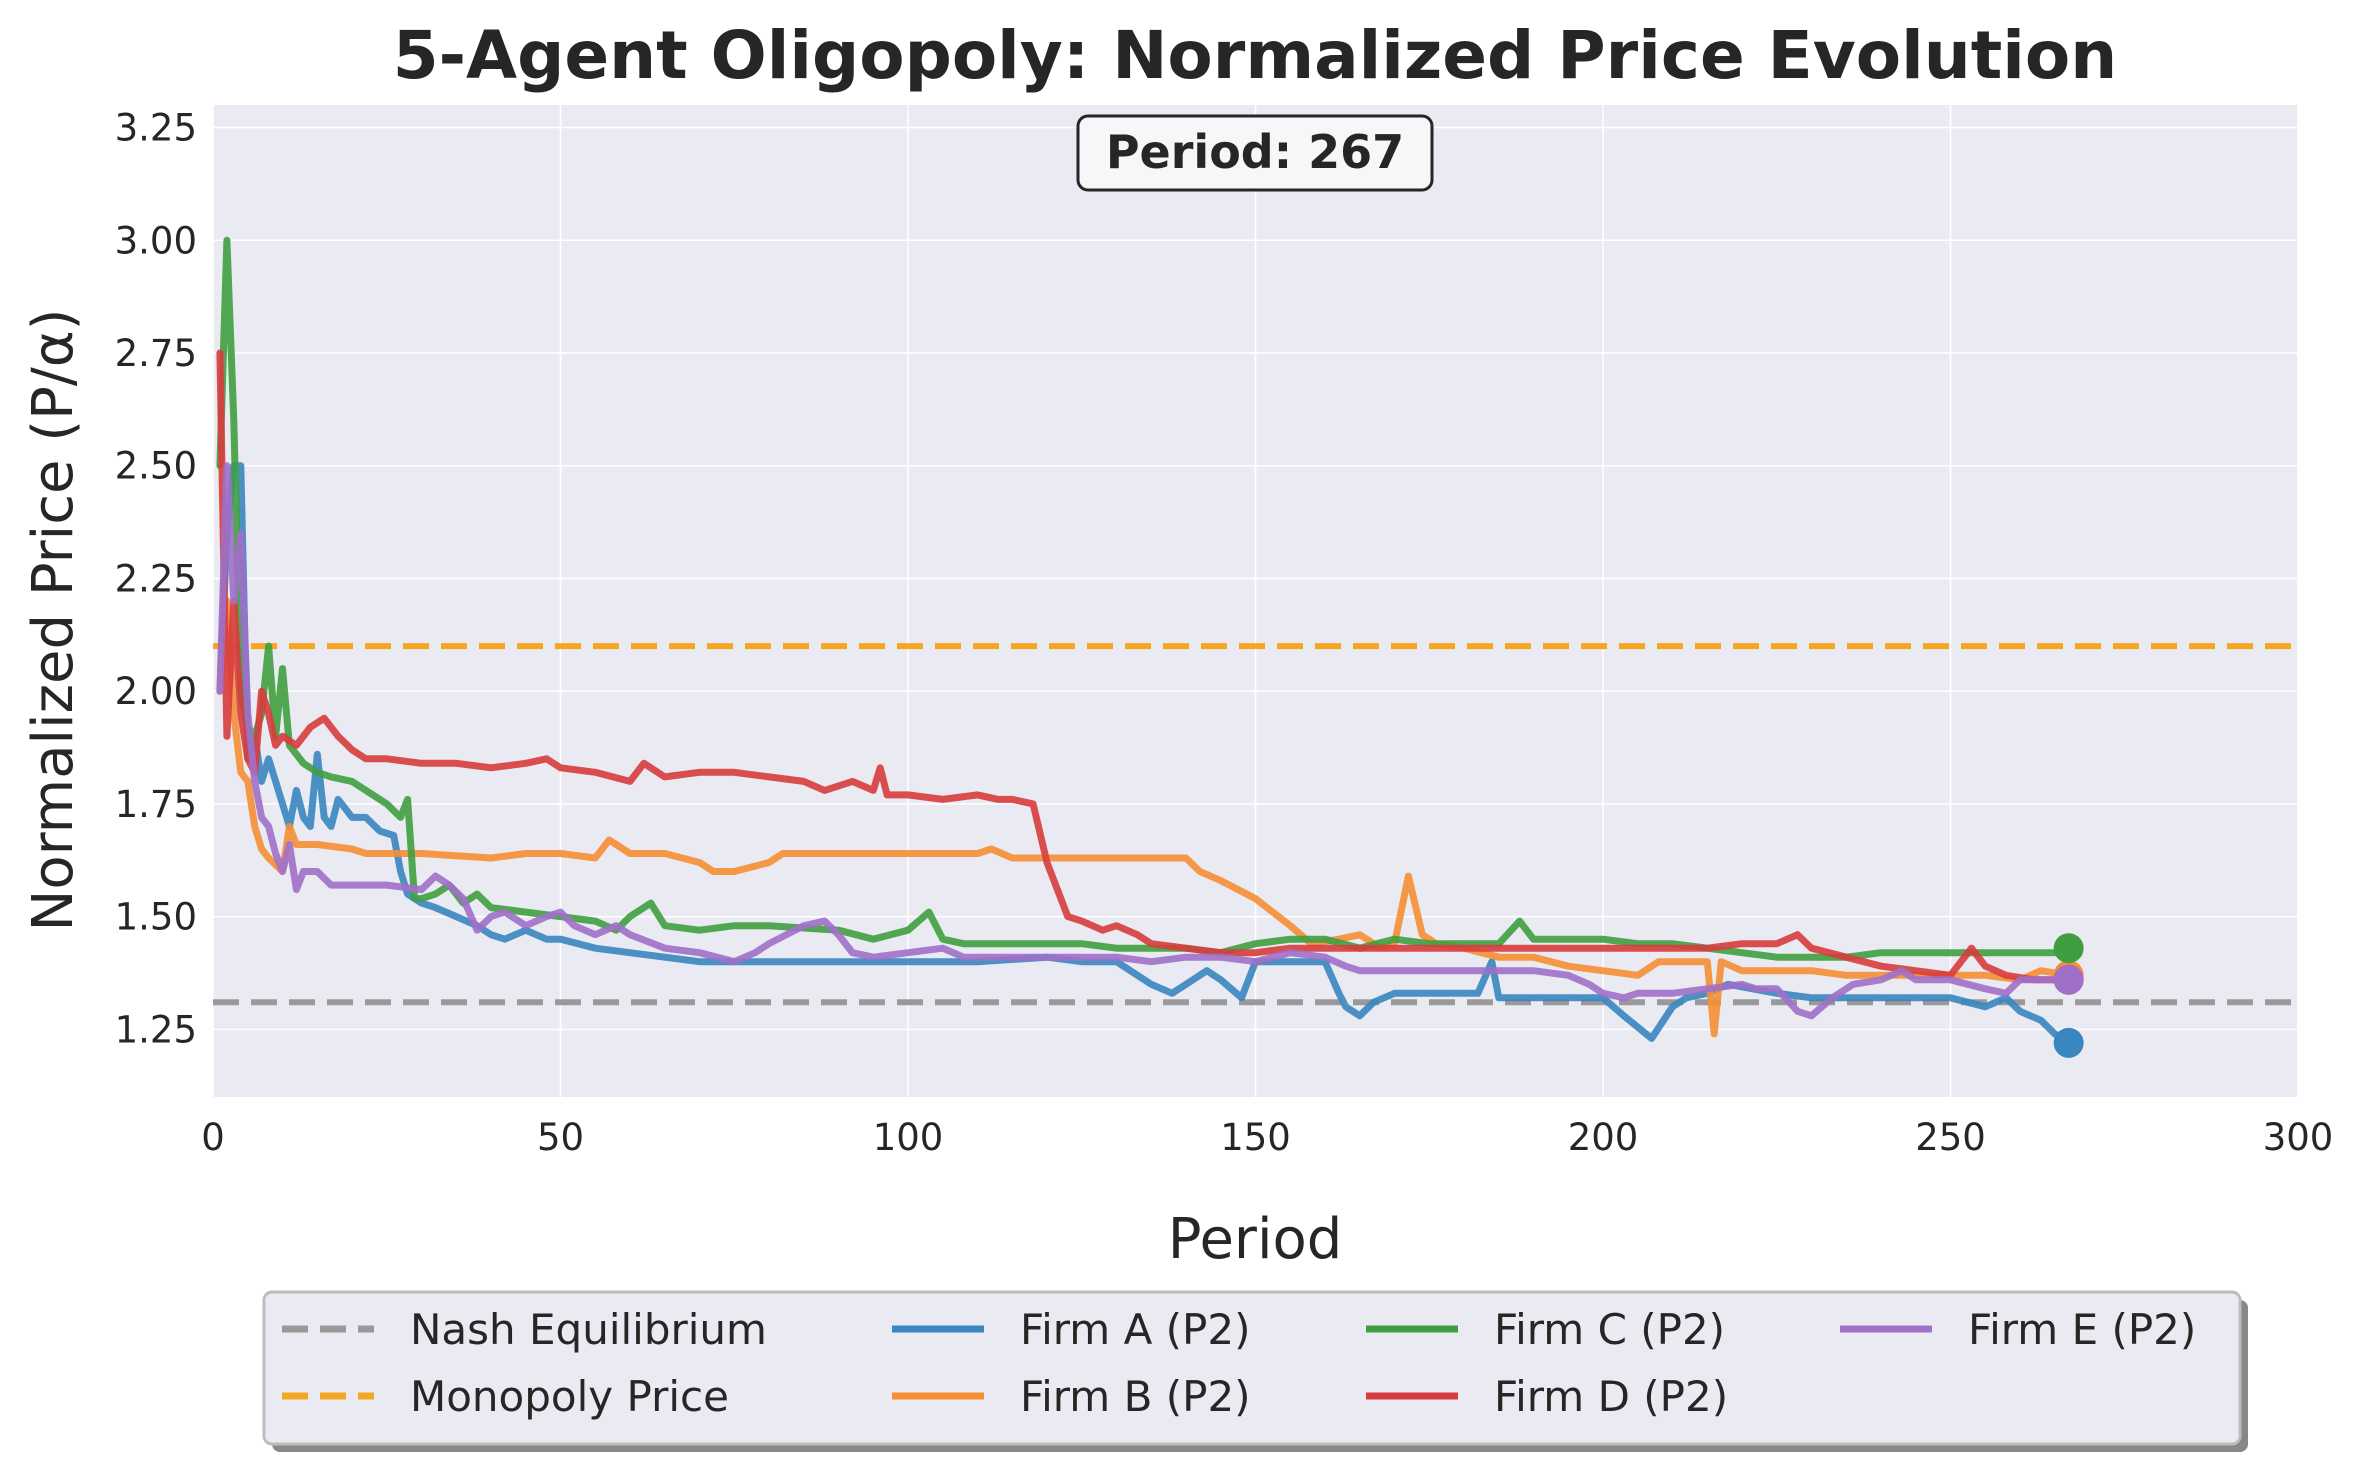 This screenshot has width=2355, height=1465. I want to click on y-tick-label: 1.50, so click(156, 917).